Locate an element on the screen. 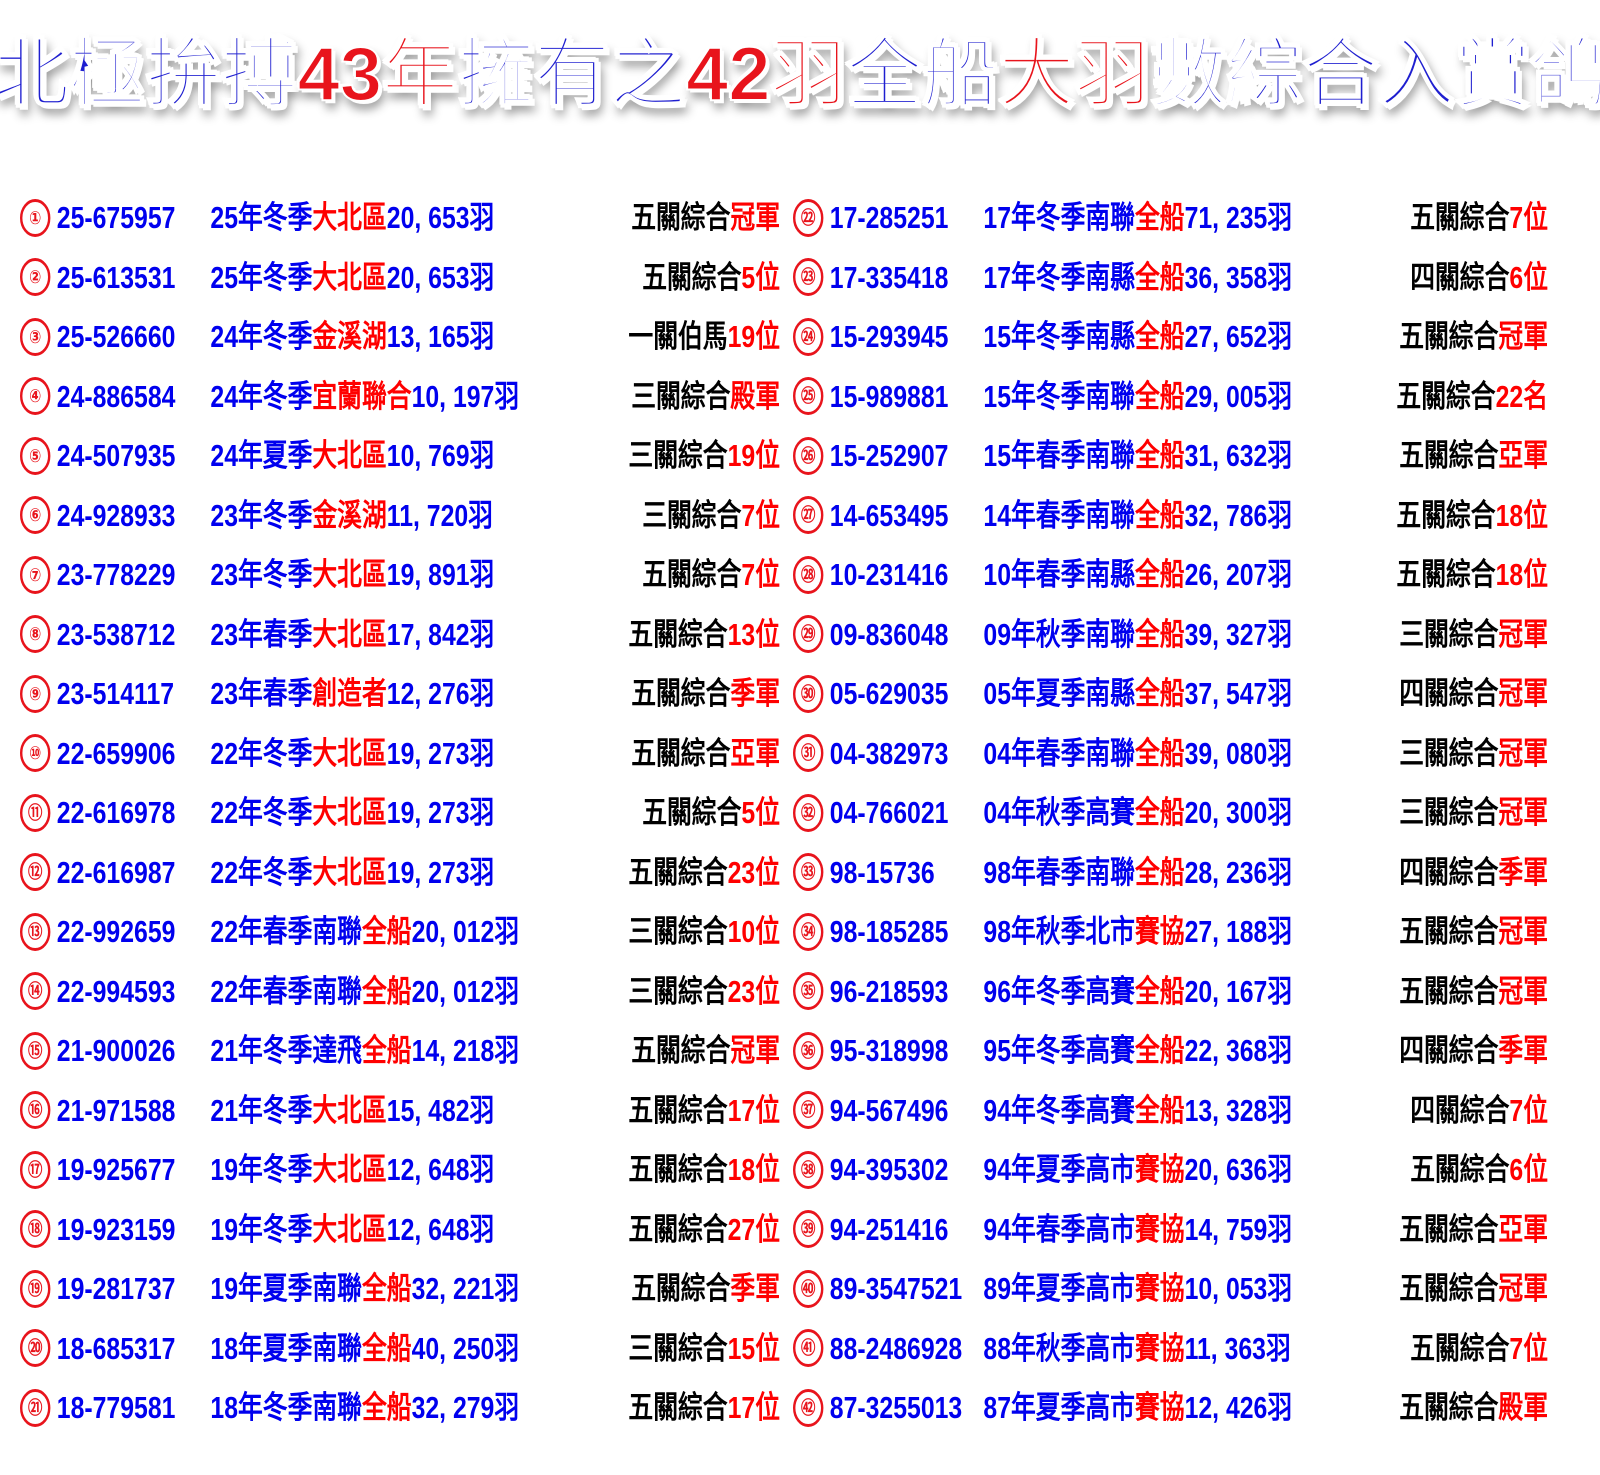 Image resolution: width=1600 pixels, height=1475 pixels. list-item-content: ㊱ 95-318998 95年冬季高賽全船22, 368羽 四關綜合季軍 is located at coordinates (1170, 1051).